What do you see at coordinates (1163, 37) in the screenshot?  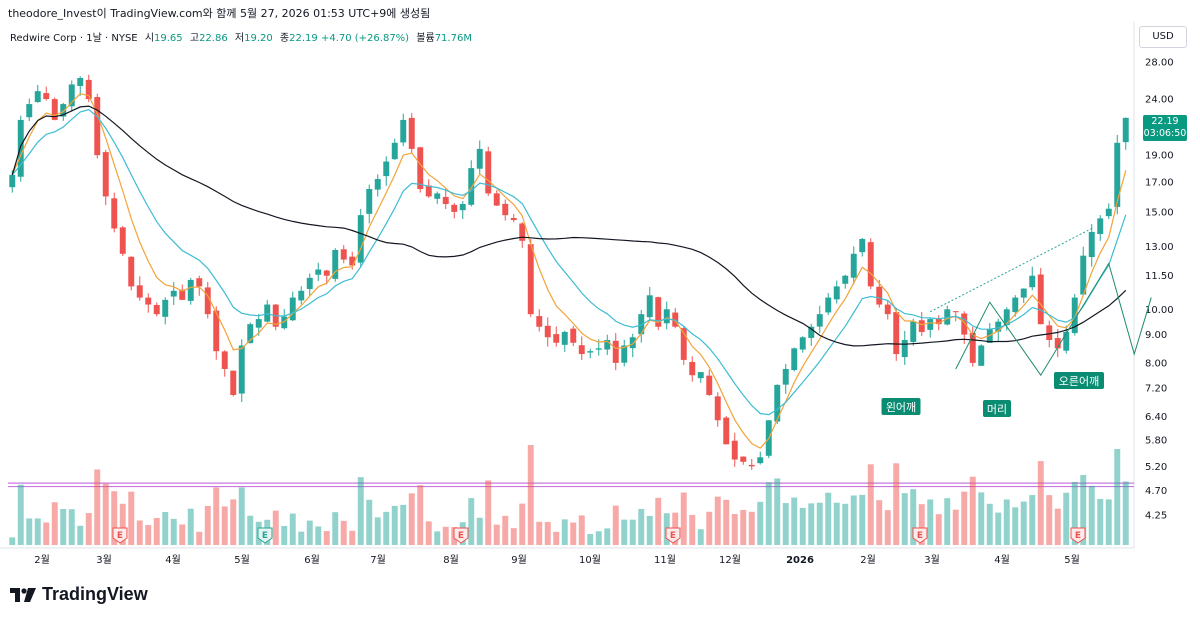 I see `currency-button: USD` at bounding box center [1163, 37].